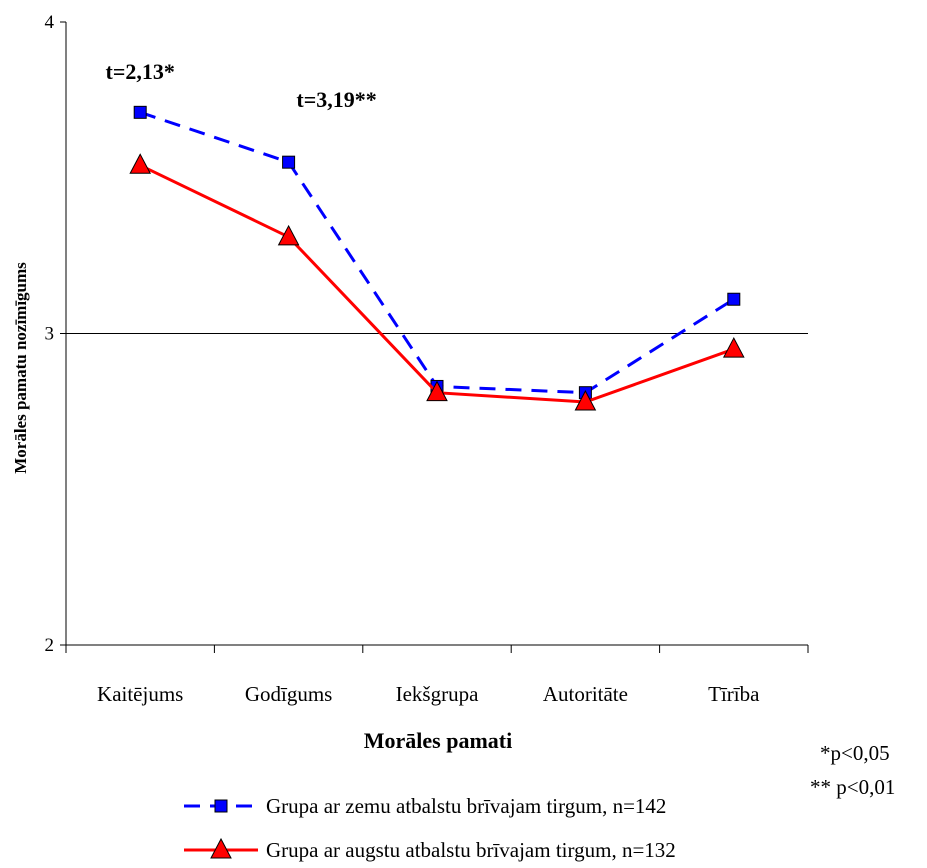  What do you see at coordinates (852, 787) in the screenshot?
I see `significance-note-2: ** p<0,01` at bounding box center [852, 787].